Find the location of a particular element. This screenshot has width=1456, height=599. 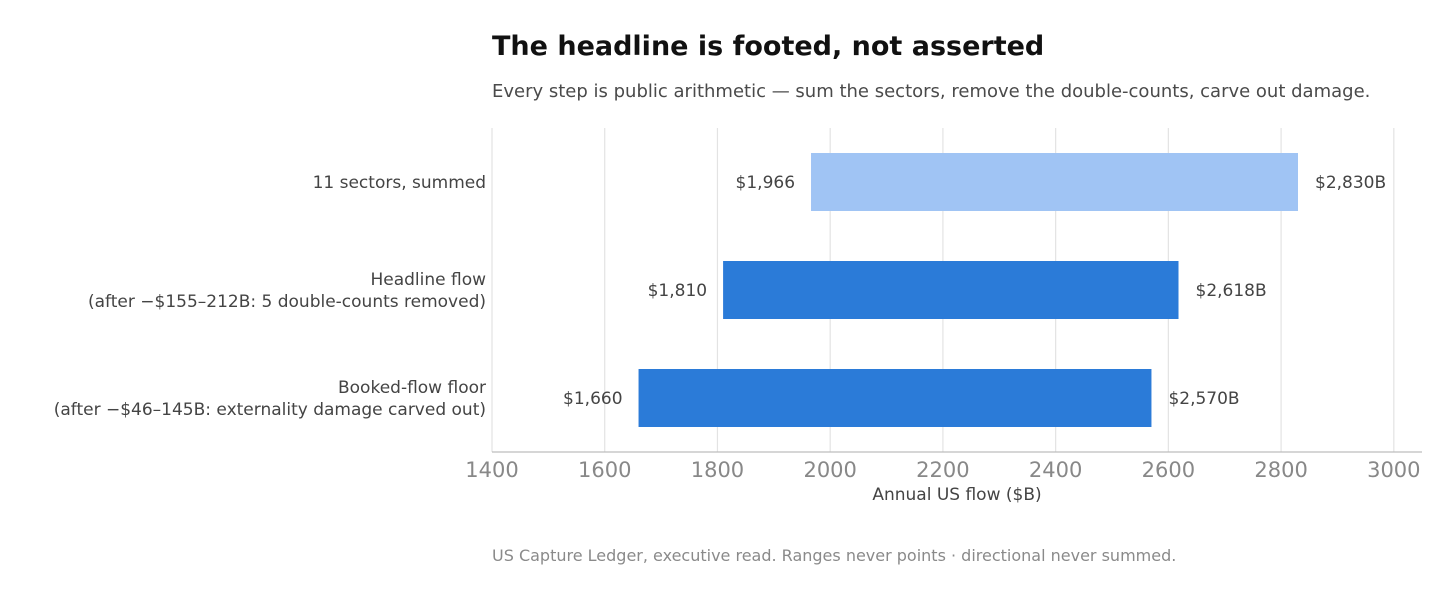

x-axis-ticks: 1400 1600 1800 2000 2200 2400 2600 2800 3000 is located at coordinates (942, 470).